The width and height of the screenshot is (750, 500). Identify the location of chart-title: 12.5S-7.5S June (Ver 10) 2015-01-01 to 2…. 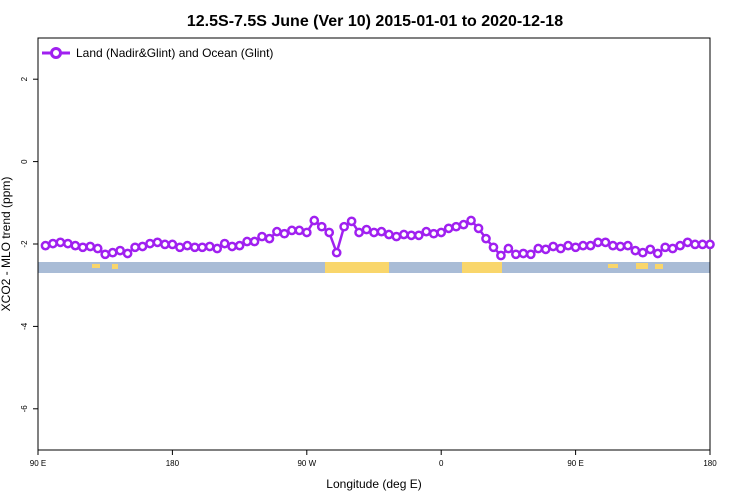
(375, 21).